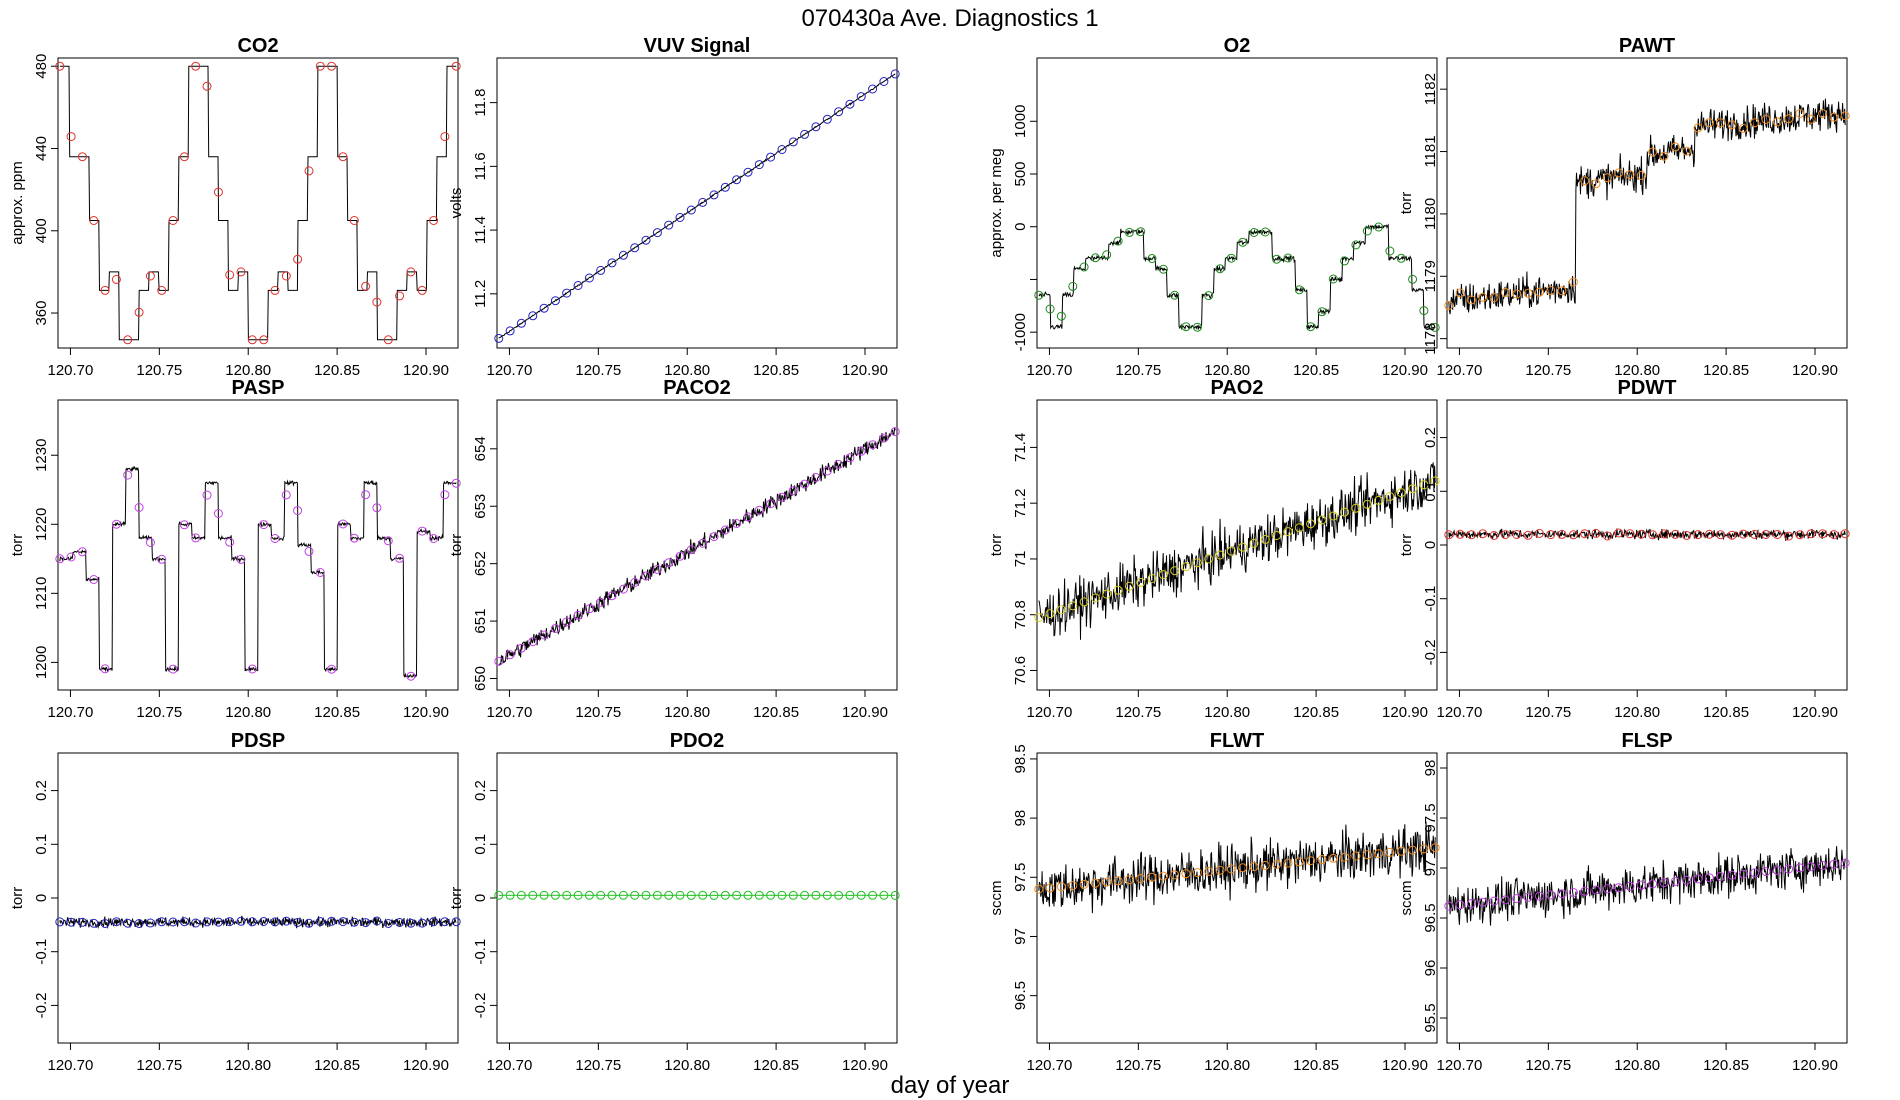 Image resolution: width=1900 pixels, height=1100 pixels. Describe the element at coordinates (41, 844) in the screenshot. I see `y-tick-label: 0.1` at that location.